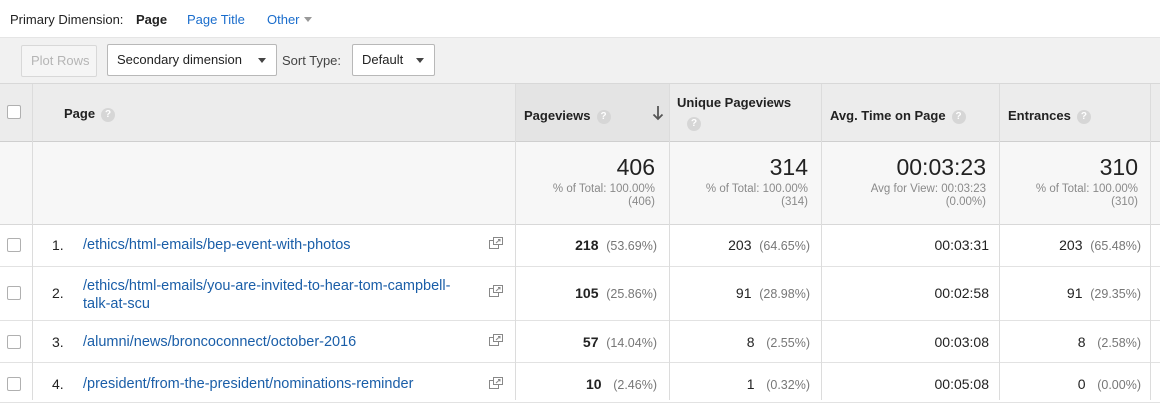 The height and width of the screenshot is (403, 1160). I want to click on primary-dimension-page-title: Page Title, so click(216, 19).